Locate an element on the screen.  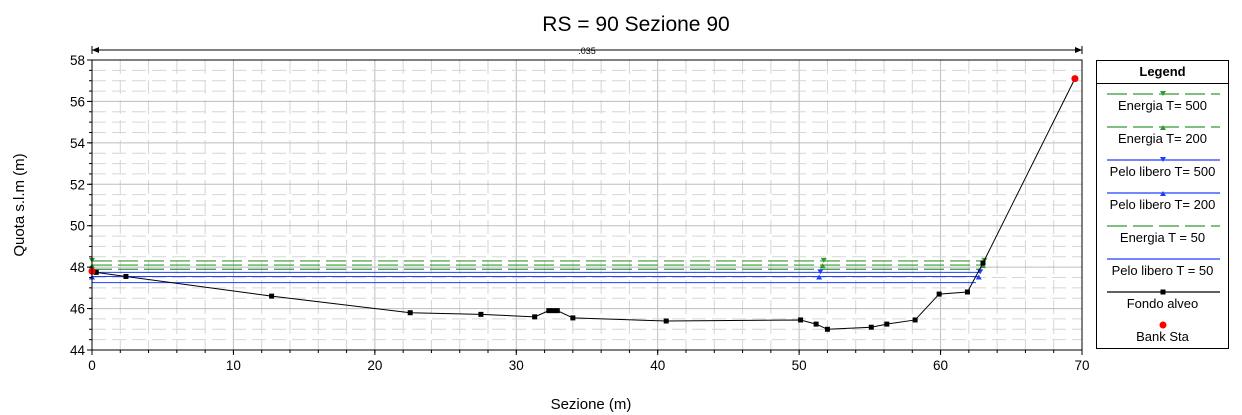
legend-label: Fondo alveo is located at coordinates (1162, 303).